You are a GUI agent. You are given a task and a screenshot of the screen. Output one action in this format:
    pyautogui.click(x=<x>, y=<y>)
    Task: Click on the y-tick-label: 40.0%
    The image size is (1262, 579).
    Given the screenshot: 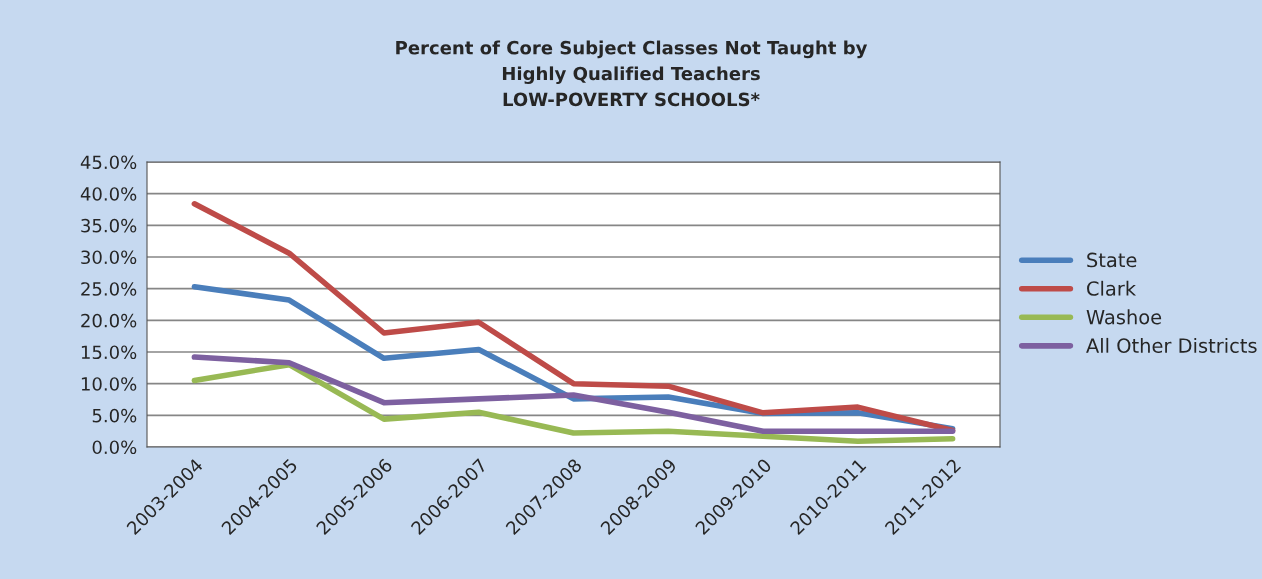 What is the action you would take?
    pyautogui.click(x=108, y=194)
    